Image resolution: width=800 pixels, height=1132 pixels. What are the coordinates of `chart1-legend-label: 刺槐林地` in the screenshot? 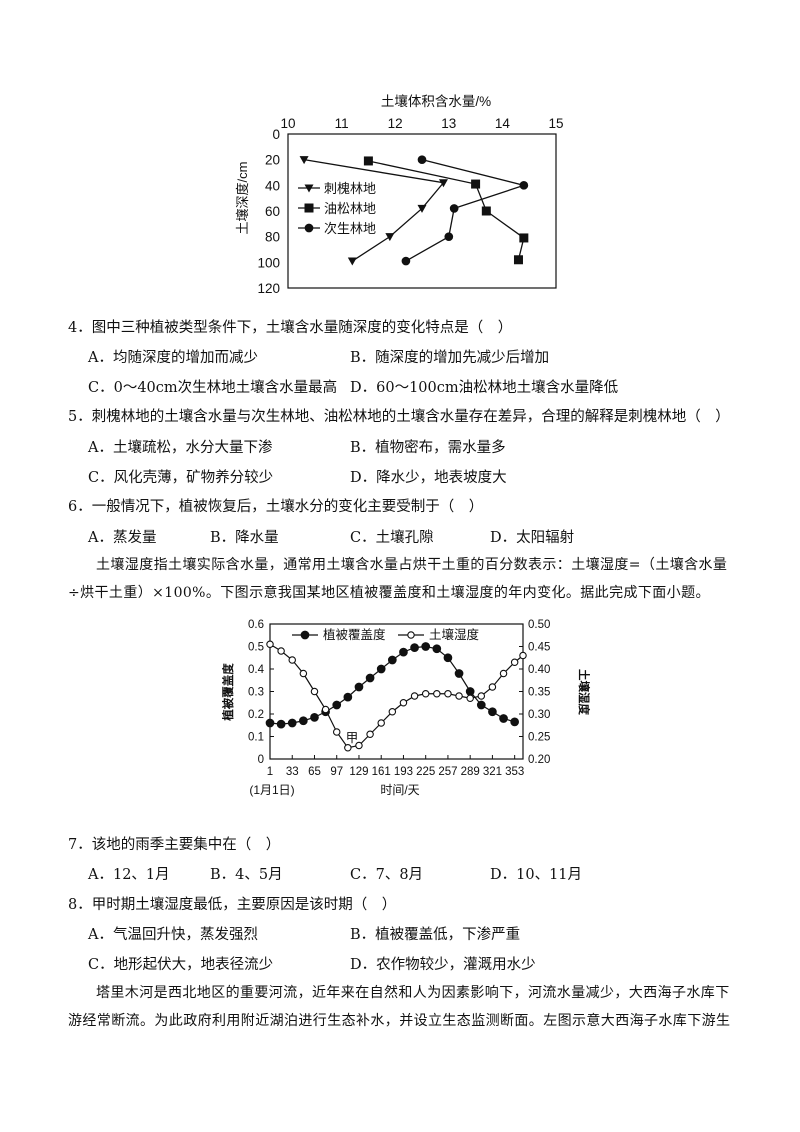 It's located at (350, 188).